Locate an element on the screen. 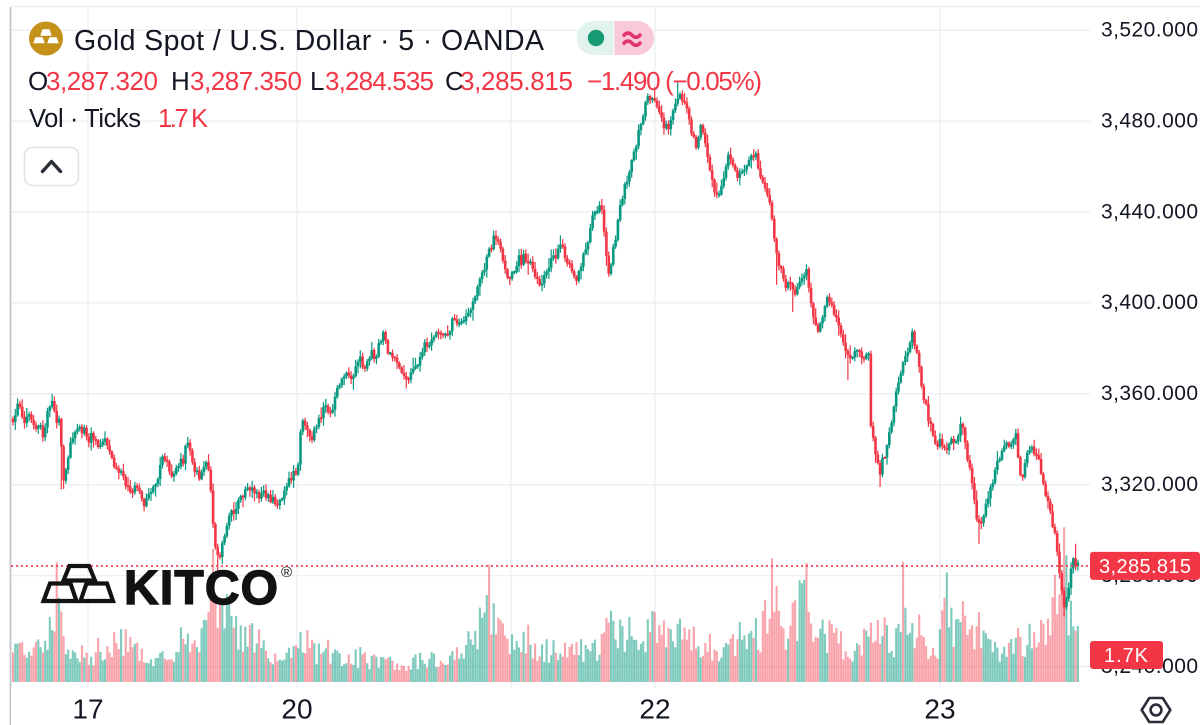  svg-text: 1.7K is located at coordinates (1126, 656).